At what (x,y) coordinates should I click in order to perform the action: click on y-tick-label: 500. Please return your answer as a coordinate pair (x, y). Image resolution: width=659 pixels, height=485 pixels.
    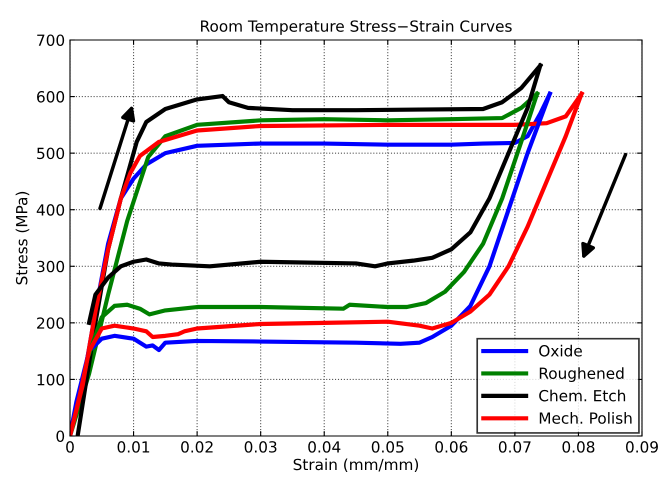
    Looking at the image, I should click on (50, 154).